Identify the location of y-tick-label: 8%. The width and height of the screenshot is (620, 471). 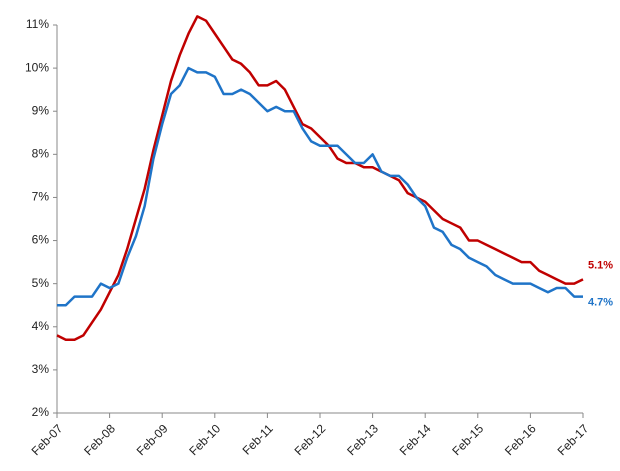
(41, 154).